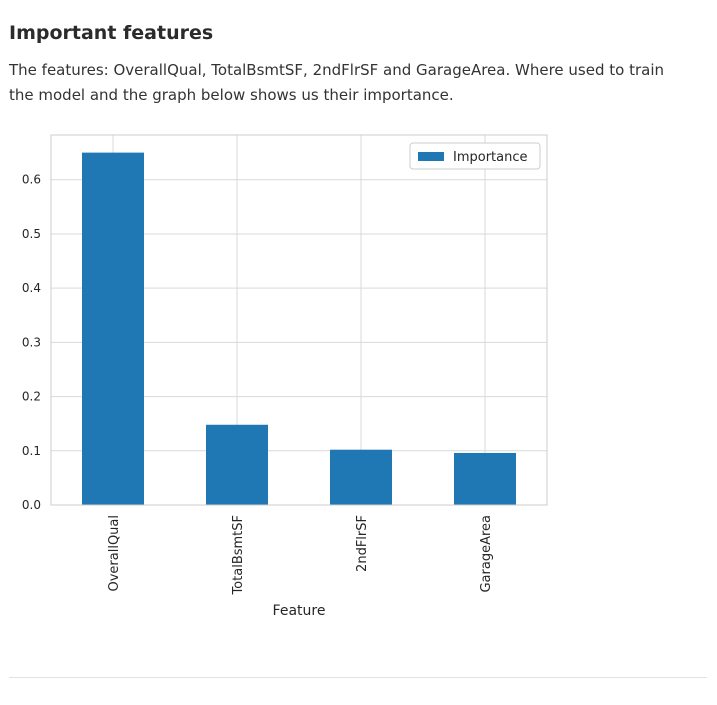 The height and width of the screenshot is (705, 717). What do you see at coordinates (362, 543) in the screenshot?
I see `x-tick-label: 2ndFlrSF` at bounding box center [362, 543].